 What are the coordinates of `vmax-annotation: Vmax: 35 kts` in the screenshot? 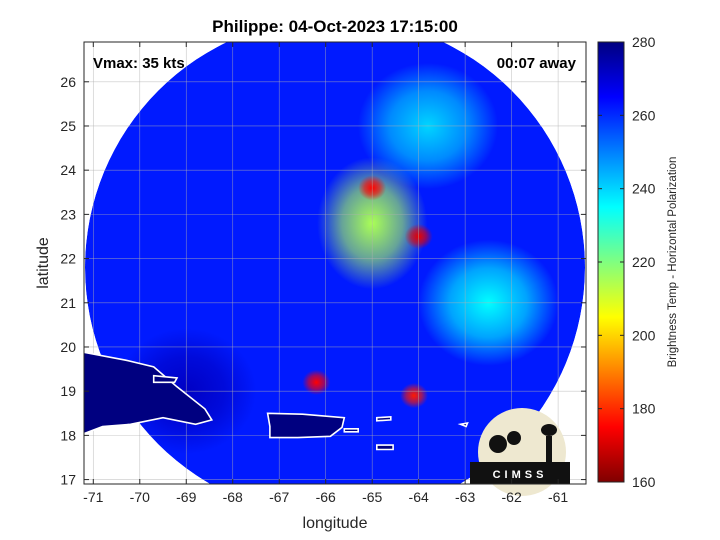 It's located at (139, 63).